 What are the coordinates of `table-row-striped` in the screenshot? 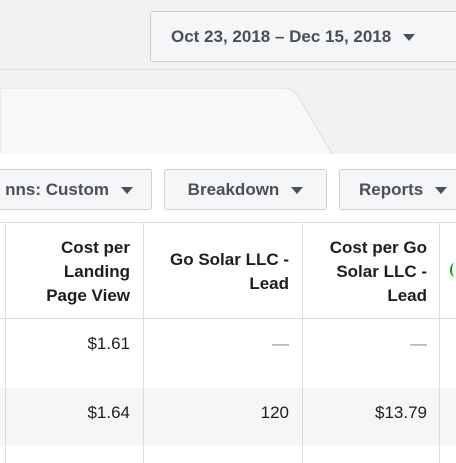 It's located at (228, 416).